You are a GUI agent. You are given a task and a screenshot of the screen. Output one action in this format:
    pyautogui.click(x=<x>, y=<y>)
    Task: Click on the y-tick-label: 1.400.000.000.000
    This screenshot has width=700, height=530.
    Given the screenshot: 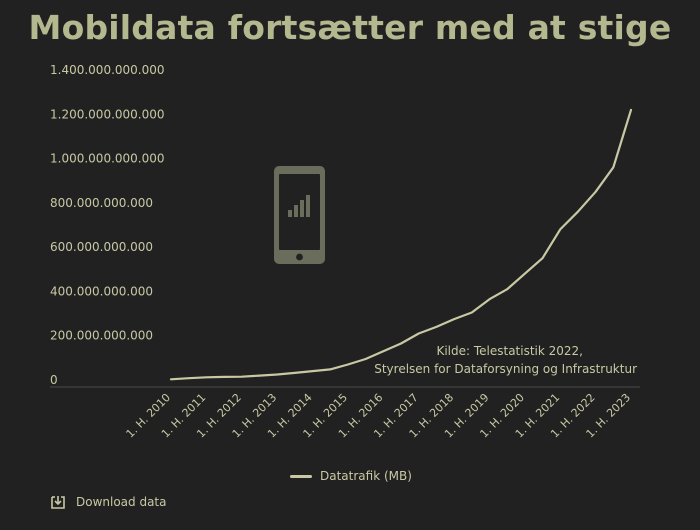 What is the action you would take?
    pyautogui.click(x=107, y=70)
    